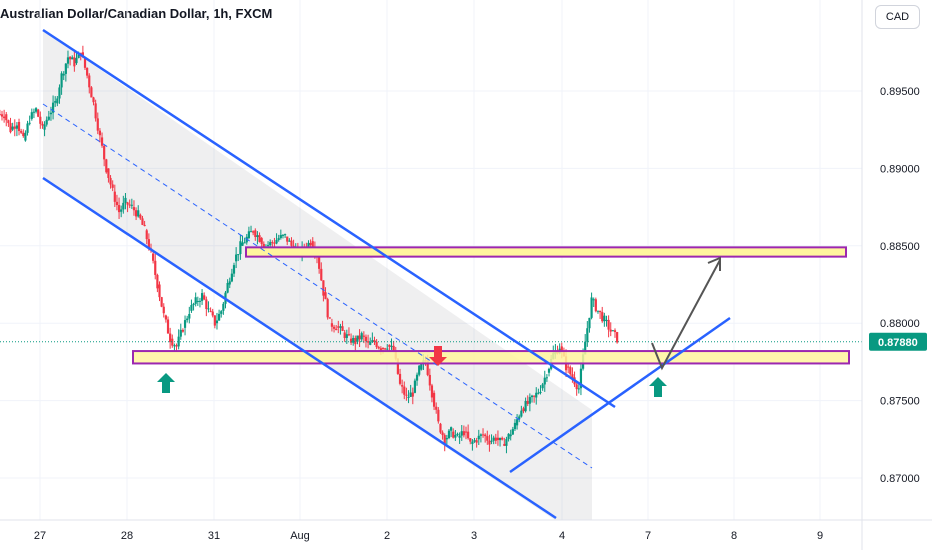 This screenshot has height=550, width=932. I want to click on time-tick-label: 8, so click(734, 536).